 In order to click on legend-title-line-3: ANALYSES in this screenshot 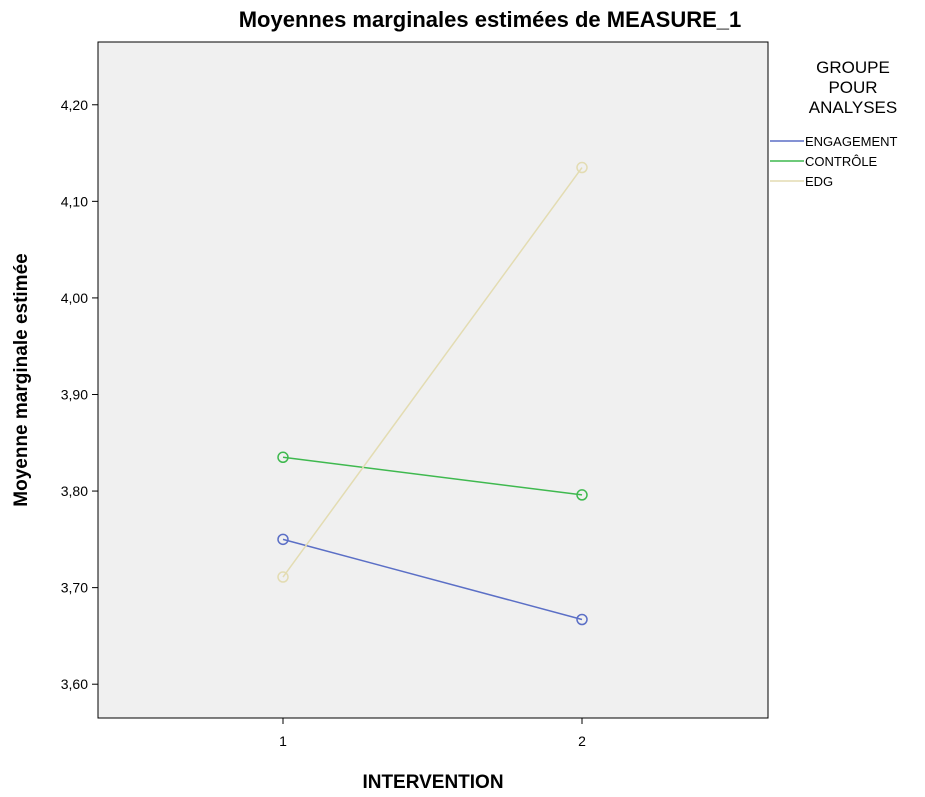, I will do `click(853, 107)`.